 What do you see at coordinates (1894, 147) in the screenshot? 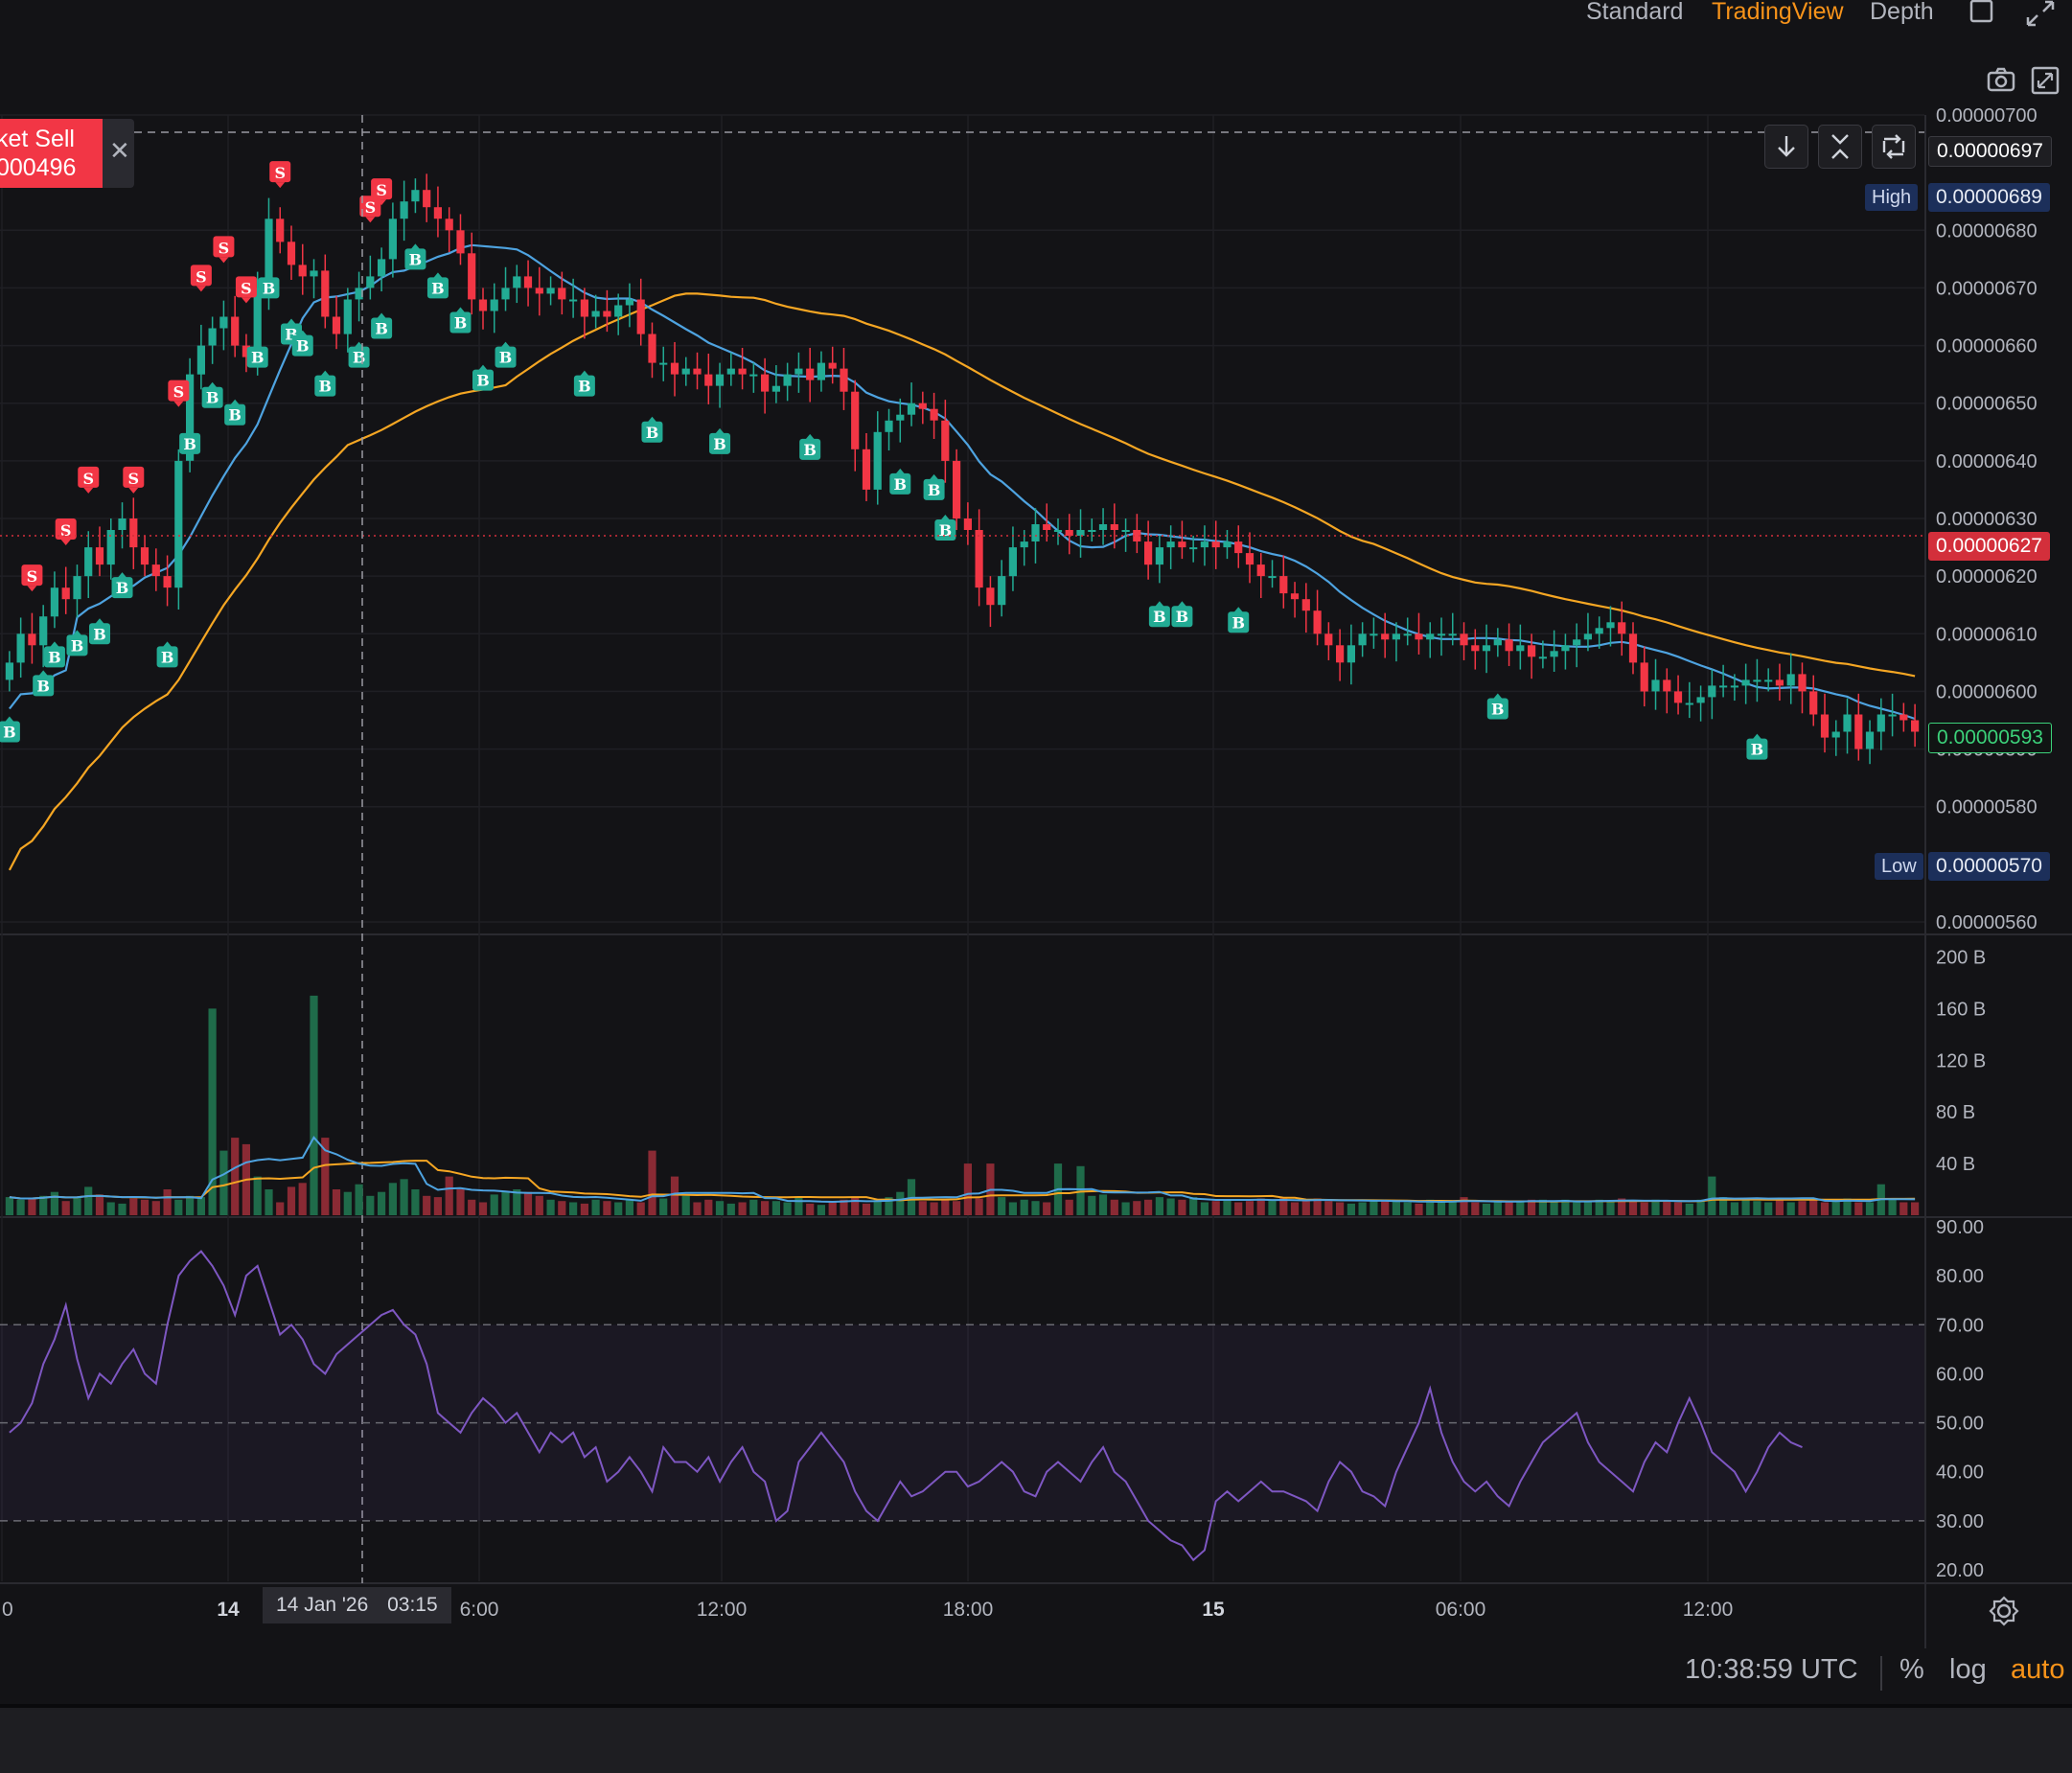
I see `reset-view-button` at bounding box center [1894, 147].